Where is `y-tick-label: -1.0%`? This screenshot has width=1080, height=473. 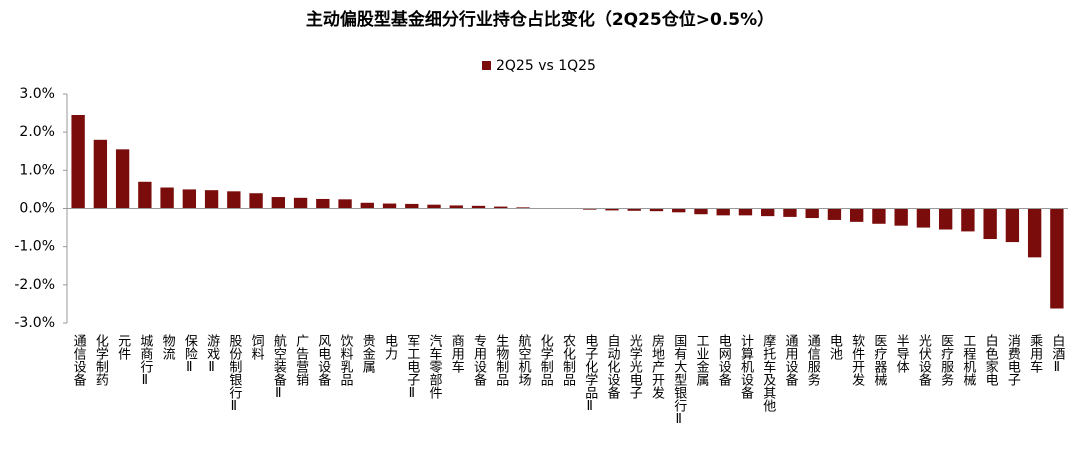
y-tick-label: -1.0% is located at coordinates (34, 247).